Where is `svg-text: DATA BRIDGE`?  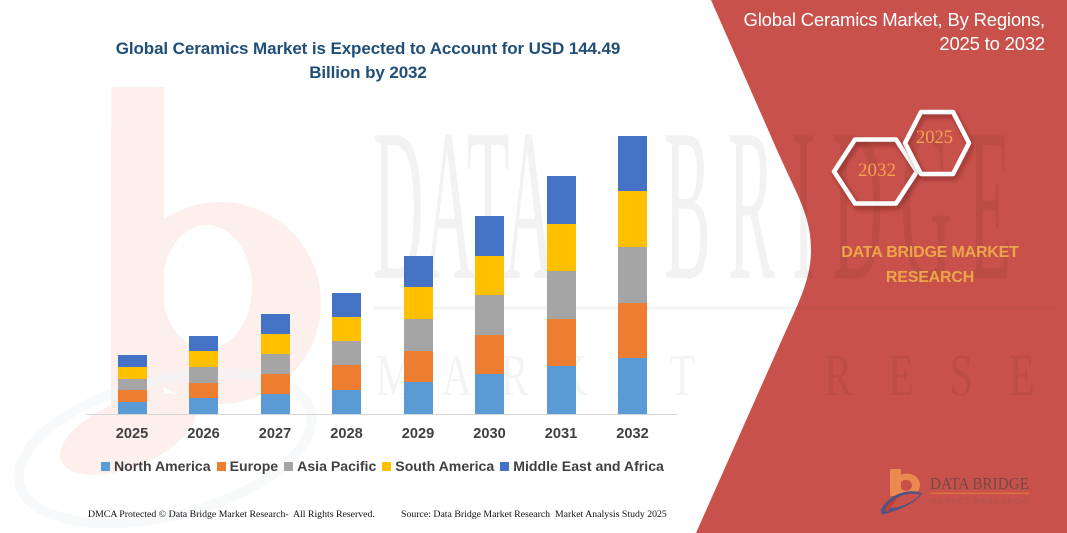
svg-text: DATA BRIDGE is located at coordinates (979, 483).